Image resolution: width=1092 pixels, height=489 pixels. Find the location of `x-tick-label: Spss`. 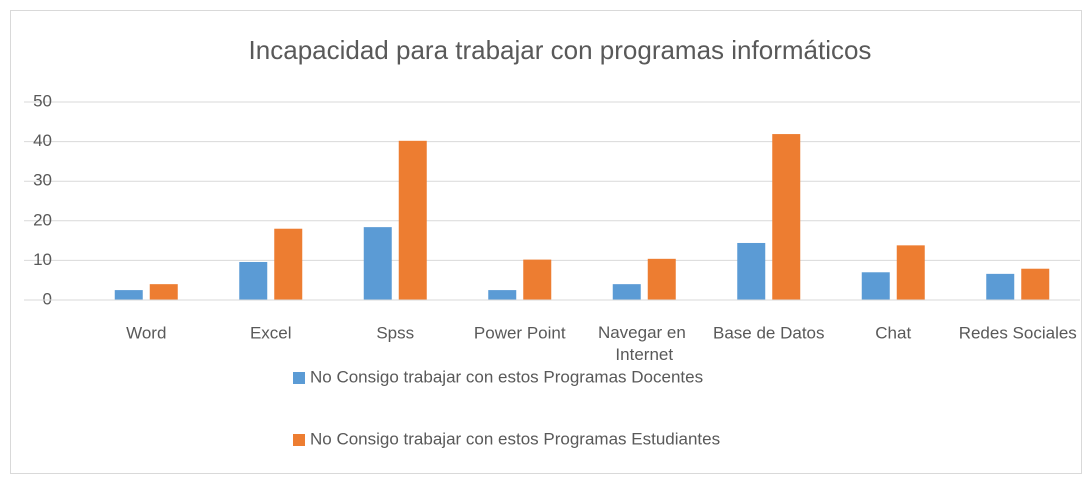

x-tick-label: Spss is located at coordinates (395, 332).